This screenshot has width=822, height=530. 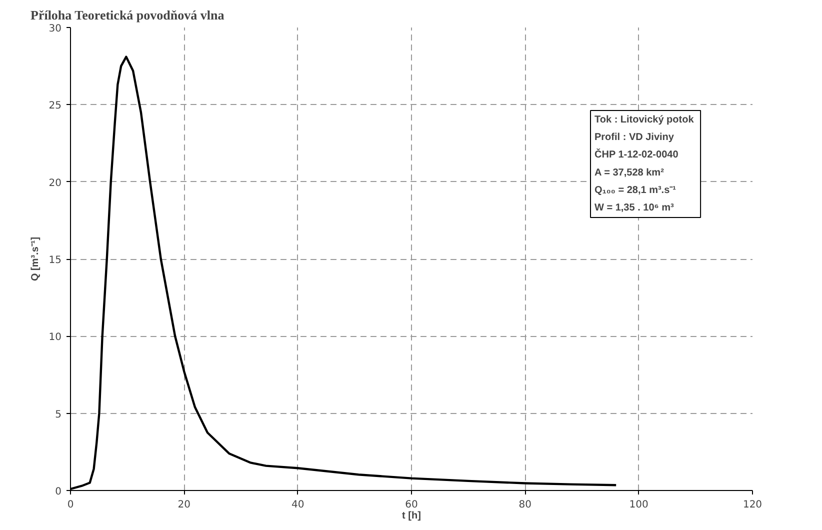 What do you see at coordinates (411, 516) in the screenshot?
I see `x-axis-title: t [h]` at bounding box center [411, 516].